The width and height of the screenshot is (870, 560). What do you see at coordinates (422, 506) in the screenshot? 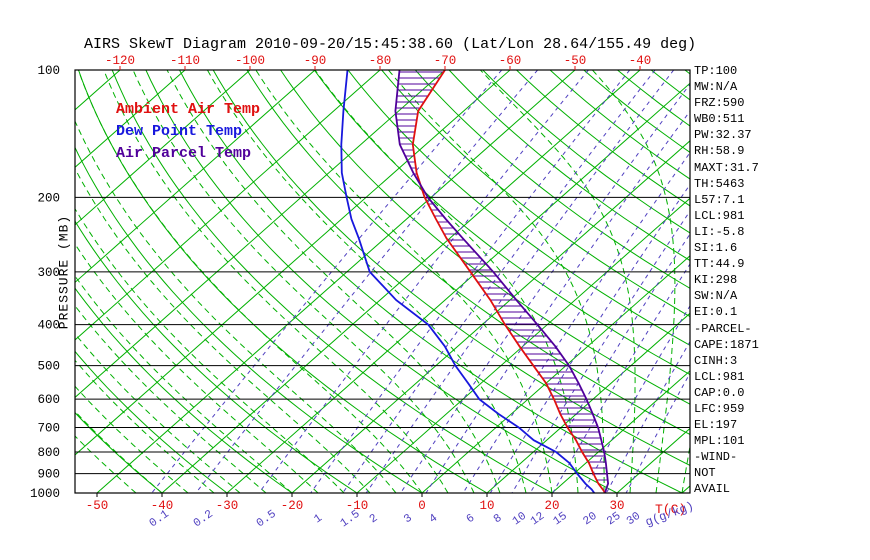
I see `bottom-temp-label: 0` at bounding box center [422, 506].